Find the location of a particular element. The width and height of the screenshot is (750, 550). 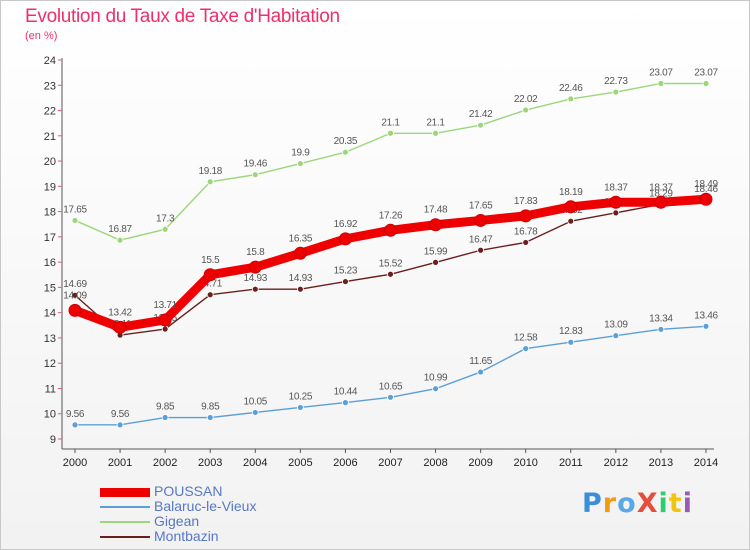

x-tick-label: 2003 is located at coordinates (210, 463).